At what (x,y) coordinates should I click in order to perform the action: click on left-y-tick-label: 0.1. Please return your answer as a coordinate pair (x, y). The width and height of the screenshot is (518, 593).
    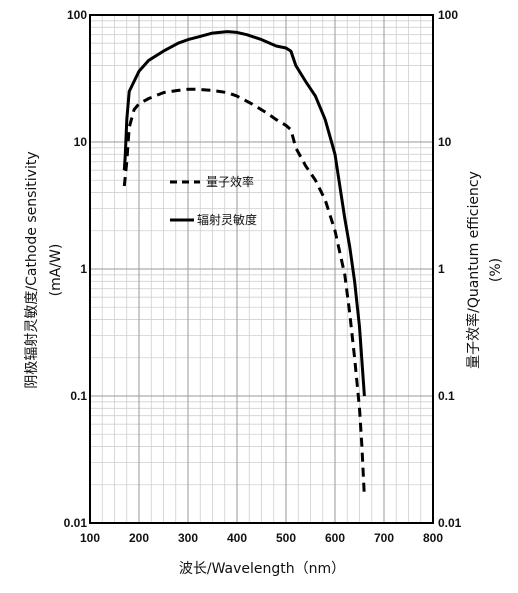
    Looking at the image, I should click on (78, 396).